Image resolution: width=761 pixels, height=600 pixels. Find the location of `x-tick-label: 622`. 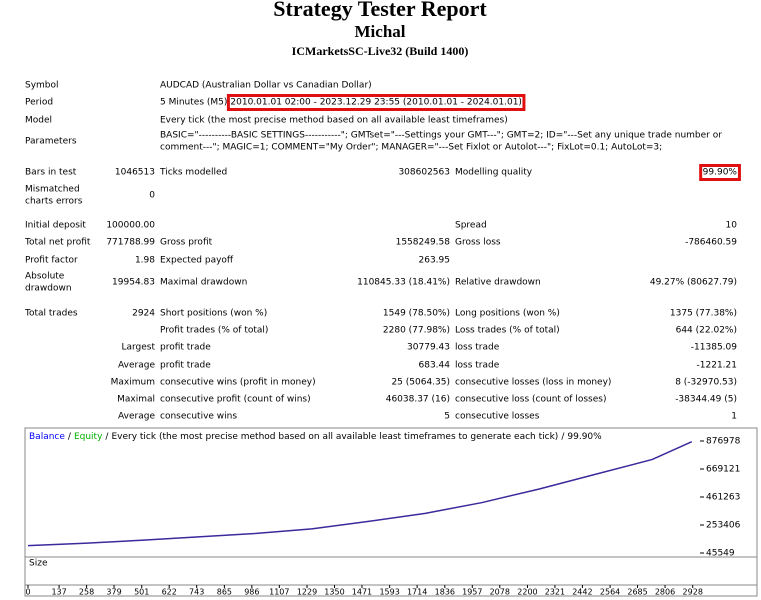

x-tick-label: 622 is located at coordinates (169, 592).